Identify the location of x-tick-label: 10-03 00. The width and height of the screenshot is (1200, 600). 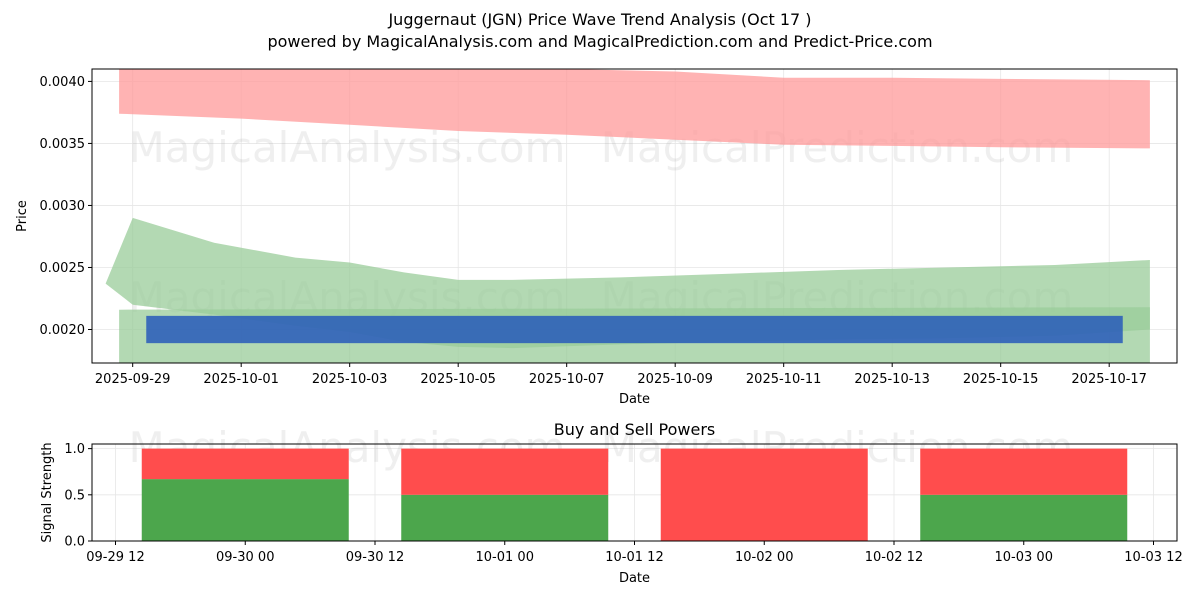
(1024, 557).